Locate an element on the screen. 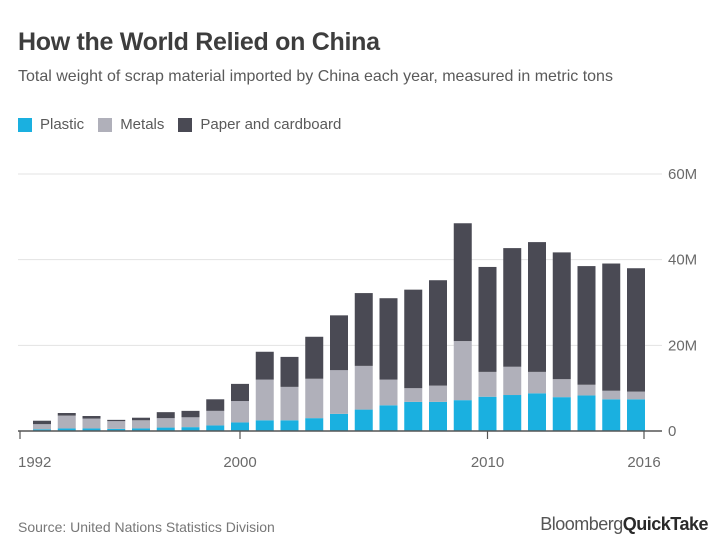  y-tick-label: 60M is located at coordinates (682, 174).